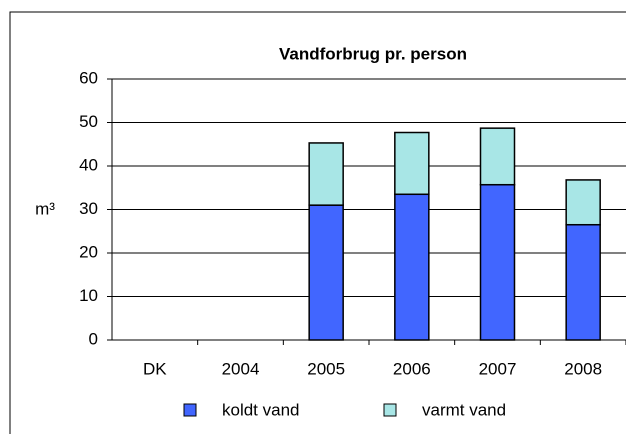 The width and height of the screenshot is (626, 434). What do you see at coordinates (373, 53) in the screenshot?
I see `chart-title: Vandforbrug pr. person` at bounding box center [373, 53].